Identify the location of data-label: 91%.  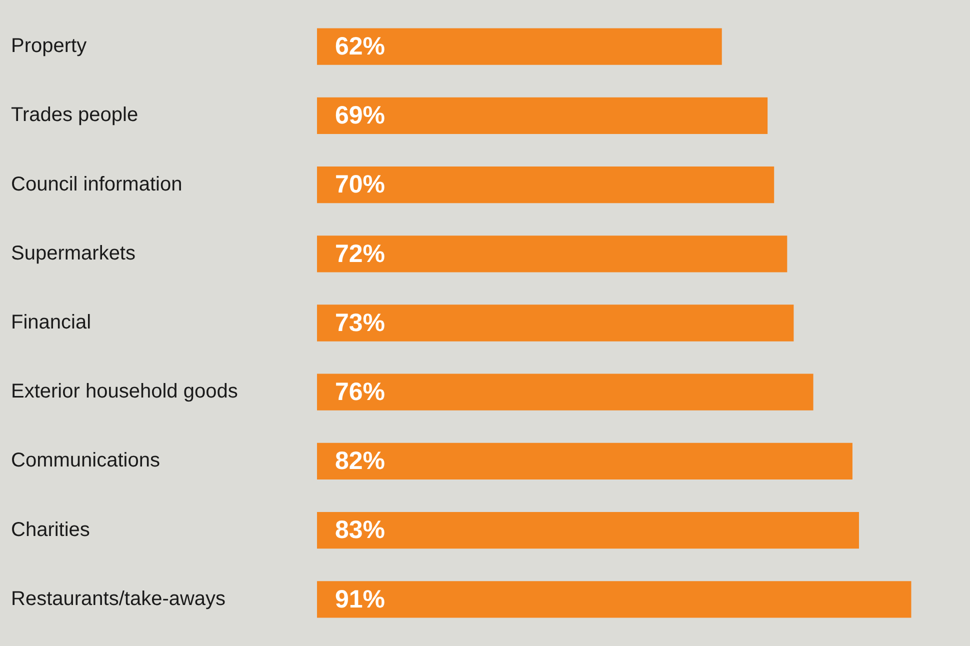
(360, 599).